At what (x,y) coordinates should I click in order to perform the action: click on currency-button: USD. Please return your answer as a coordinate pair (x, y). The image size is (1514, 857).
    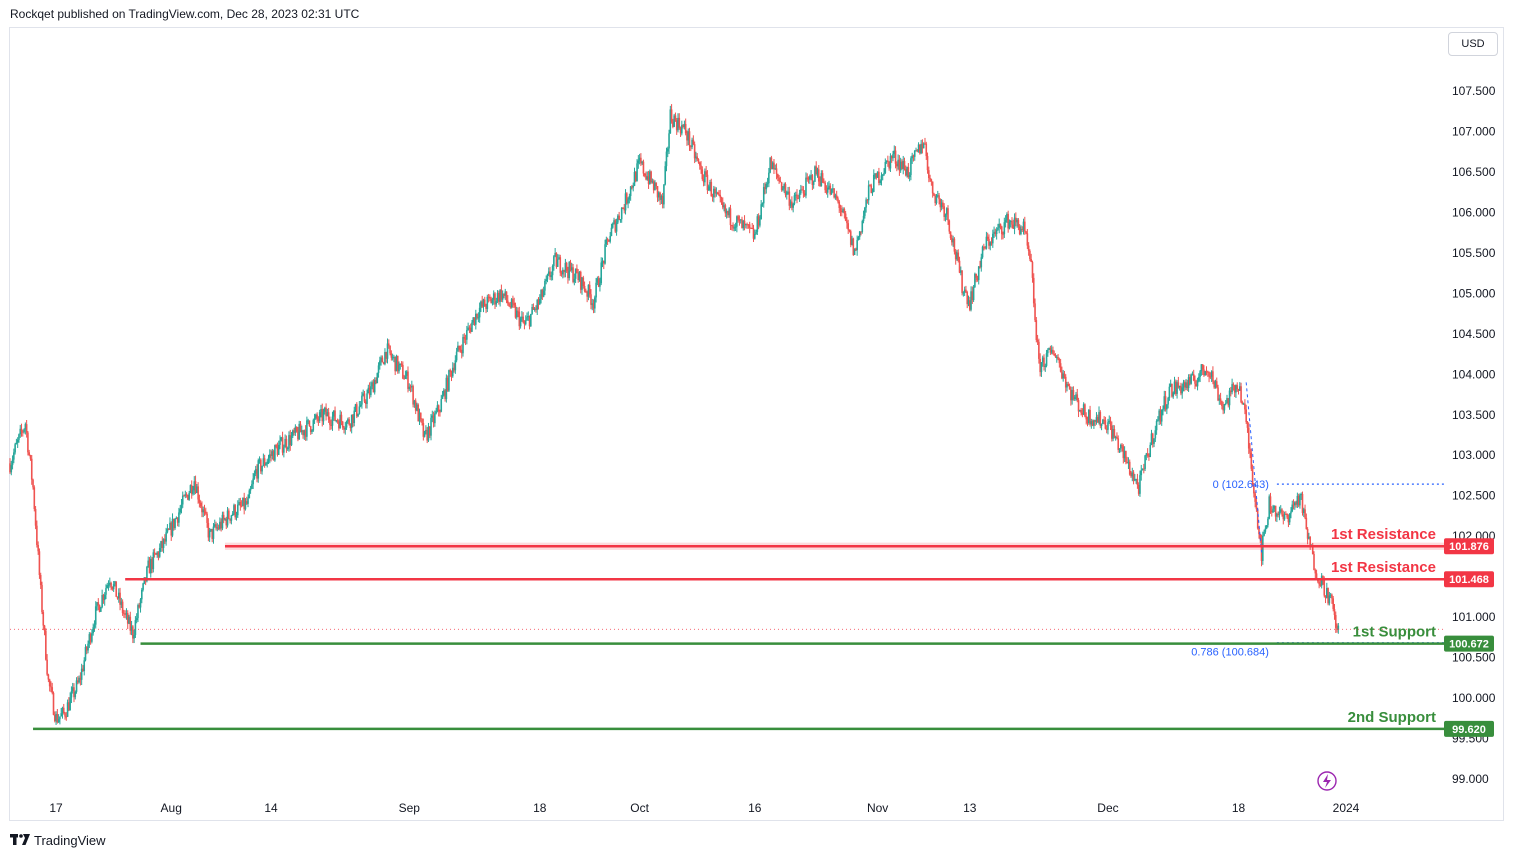
    Looking at the image, I should click on (1473, 44).